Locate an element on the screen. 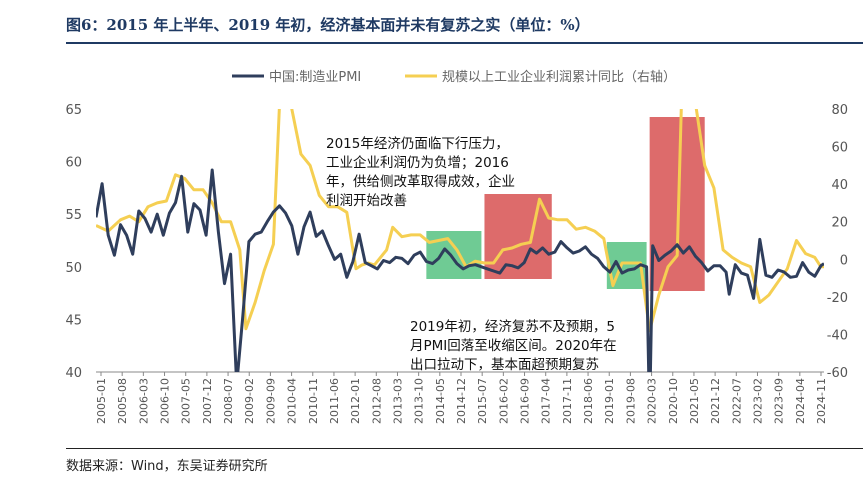  x-tick-label: 2017-04 is located at coordinates (546, 401).